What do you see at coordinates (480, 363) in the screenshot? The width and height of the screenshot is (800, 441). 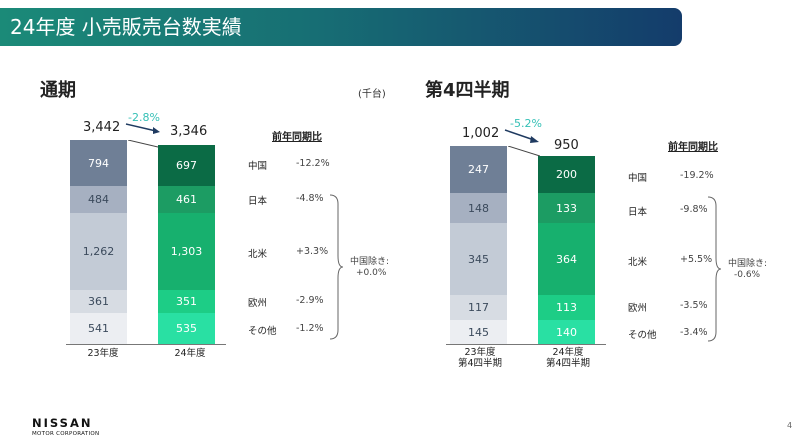 I see `right-prev-label-line2: 第4四半期` at bounding box center [480, 363].